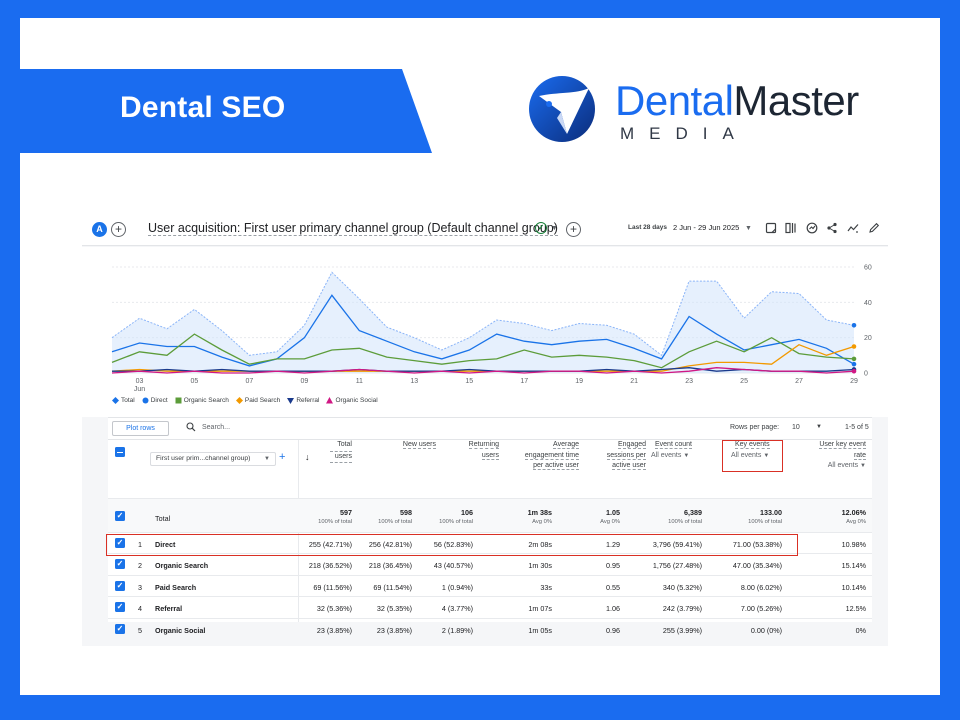 This screenshot has height=720, width=960. Describe the element at coordinates (706, 227) in the screenshot. I see `date-range-picker: 2 Jun - 29 Jun 2025` at that location.